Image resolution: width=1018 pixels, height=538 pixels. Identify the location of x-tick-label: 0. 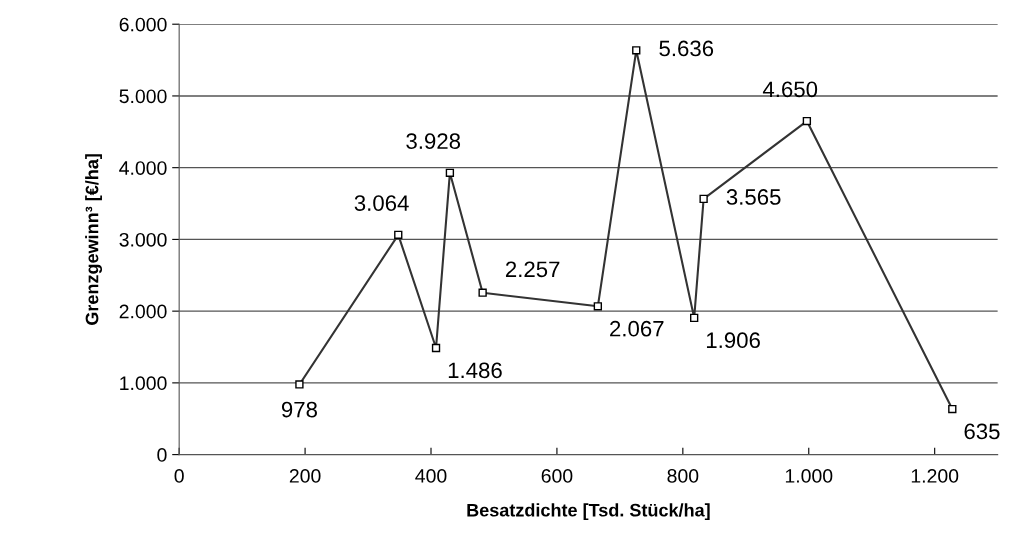
(179, 476).